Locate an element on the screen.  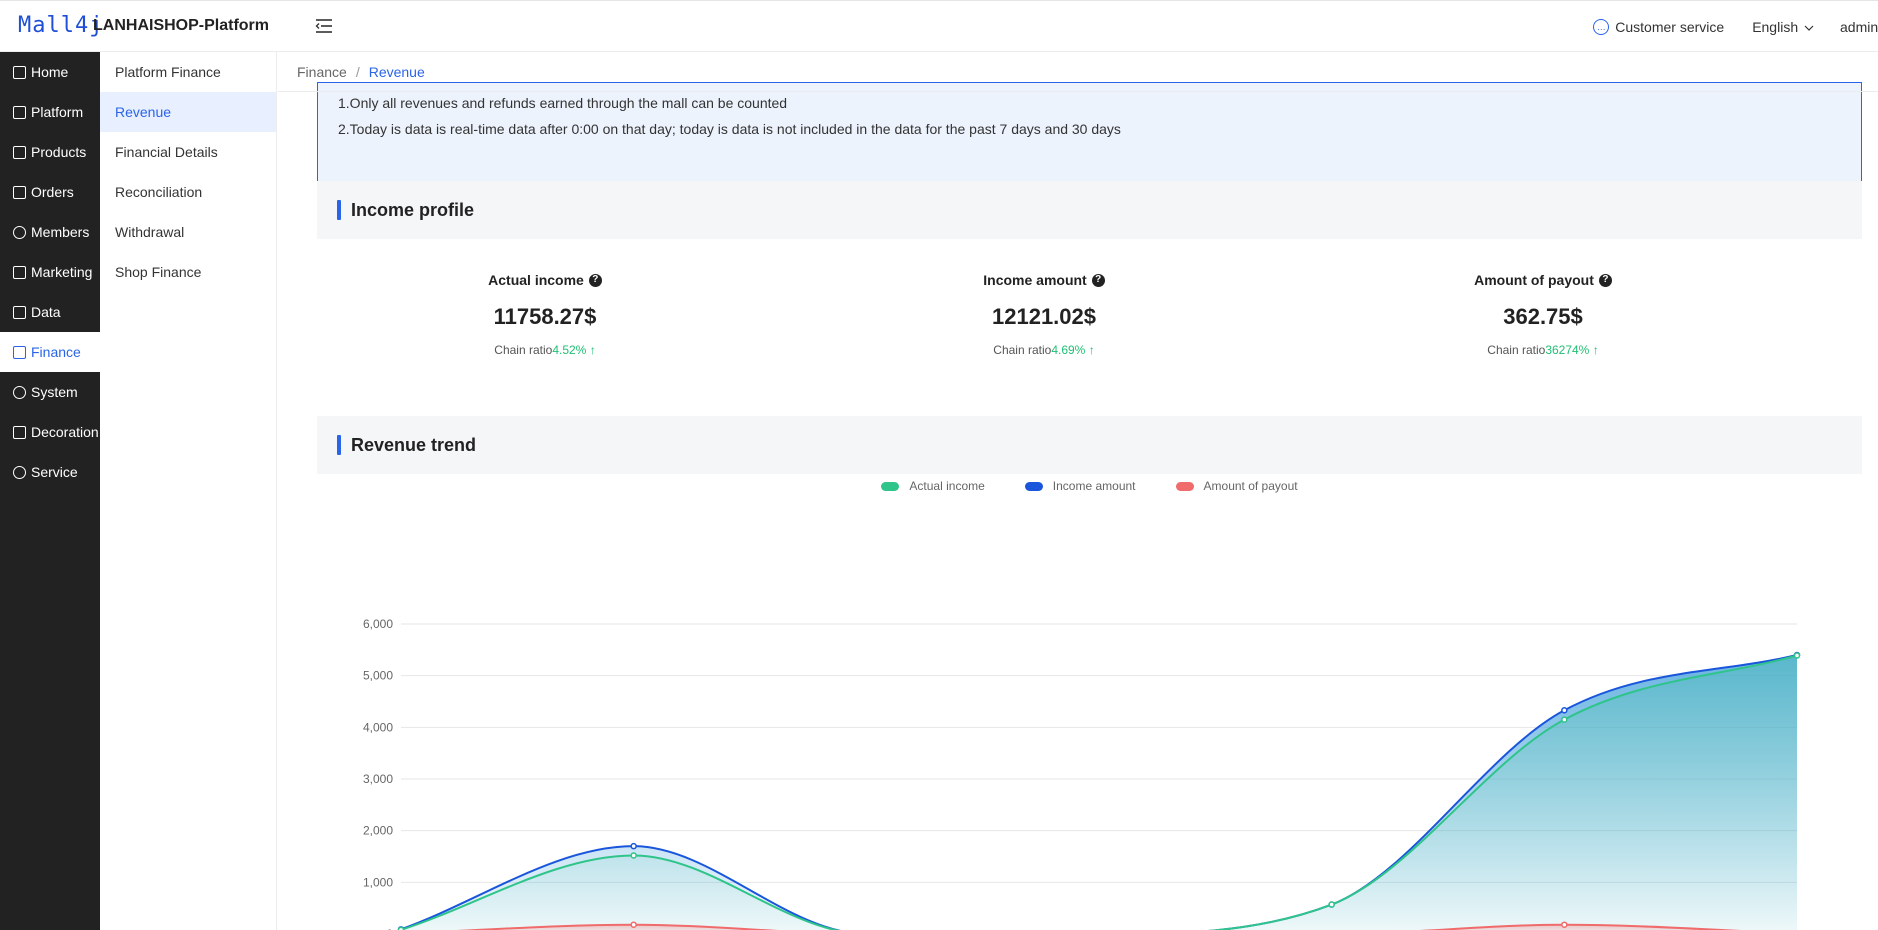
breadcrumb: Finance / Revenue is located at coordinates (1078, 72).